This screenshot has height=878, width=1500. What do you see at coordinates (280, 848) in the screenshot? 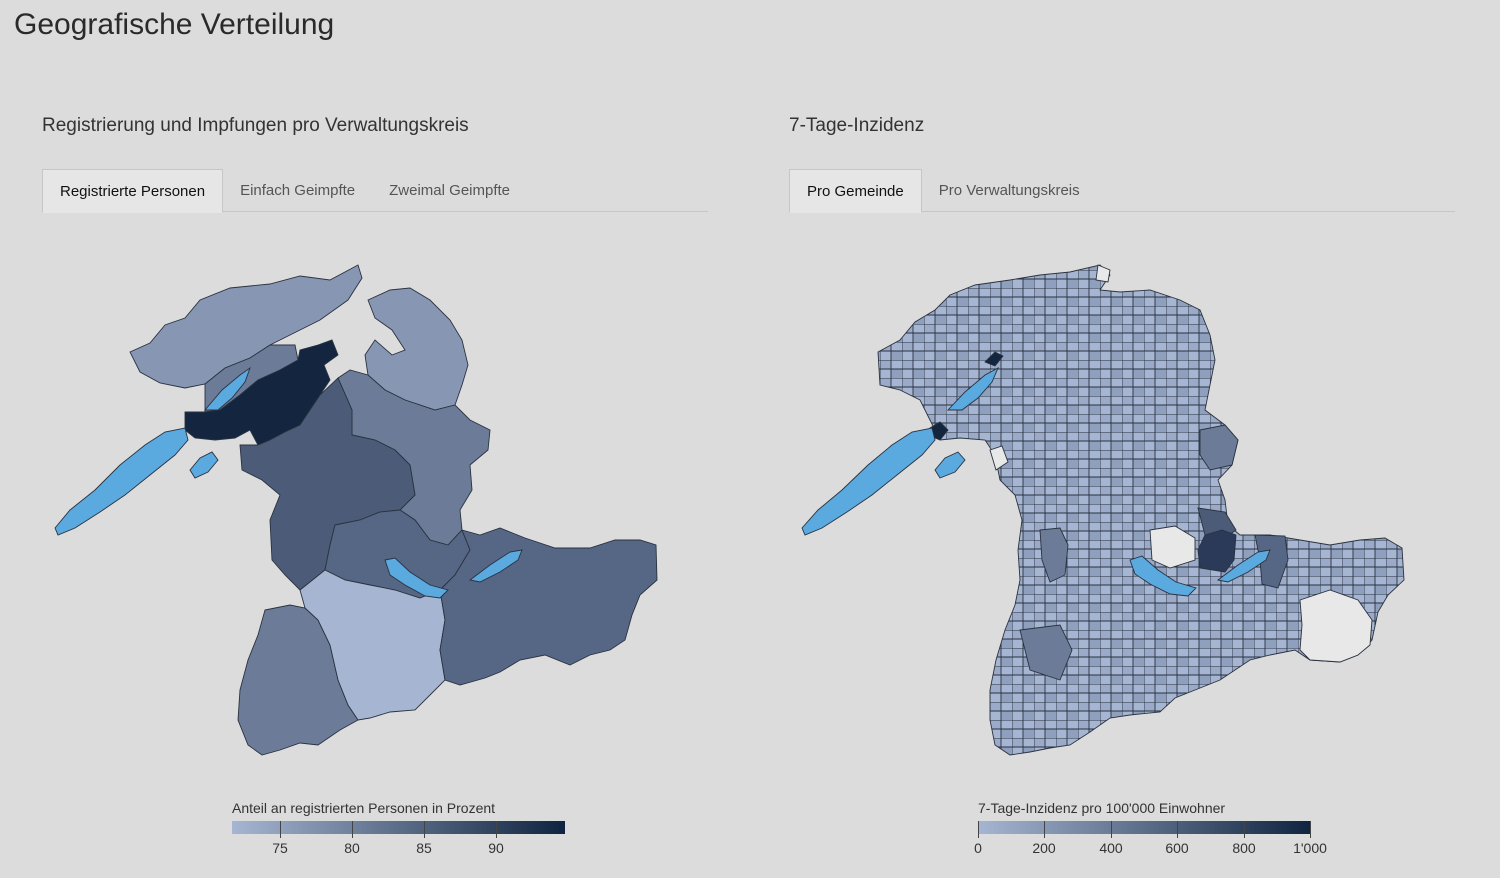
I see `legend-tick-label: 75` at bounding box center [280, 848].